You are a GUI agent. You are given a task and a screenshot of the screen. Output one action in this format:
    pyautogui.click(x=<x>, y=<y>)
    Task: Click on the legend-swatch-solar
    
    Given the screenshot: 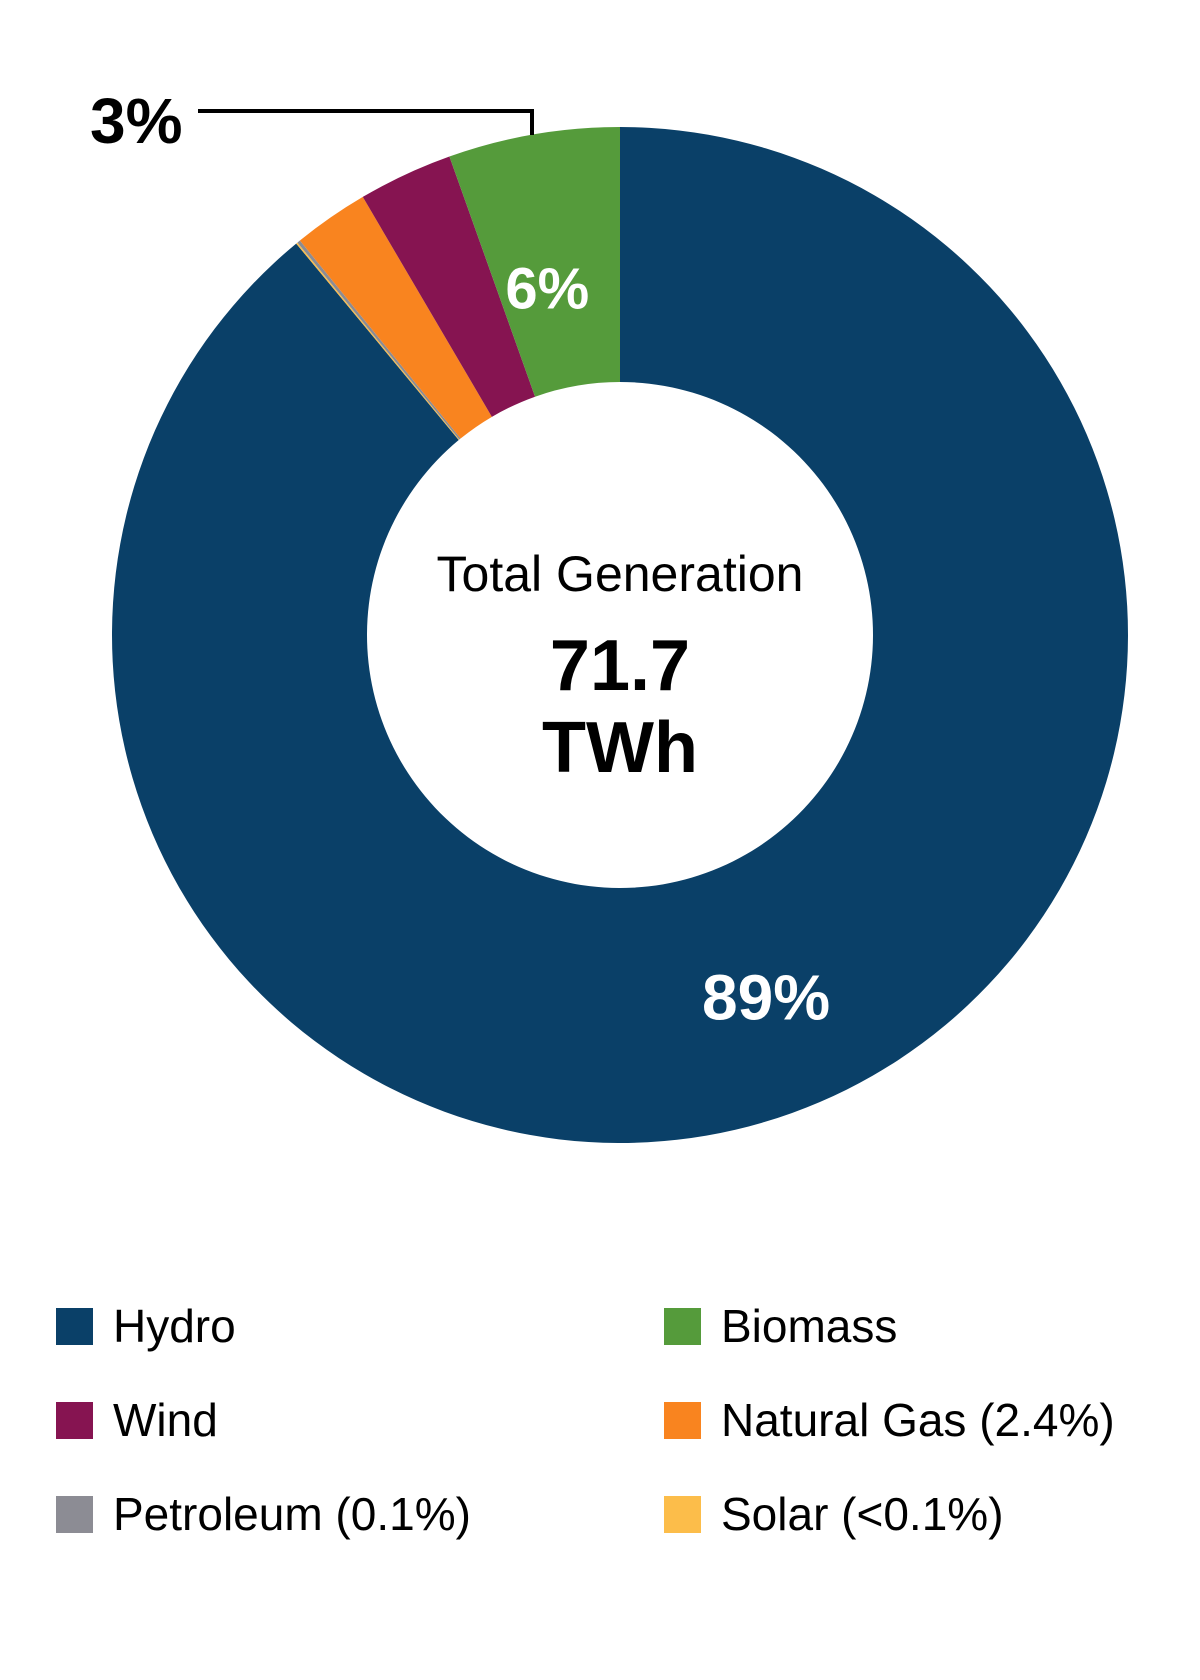 What is the action you would take?
    pyautogui.click(x=682, y=1514)
    